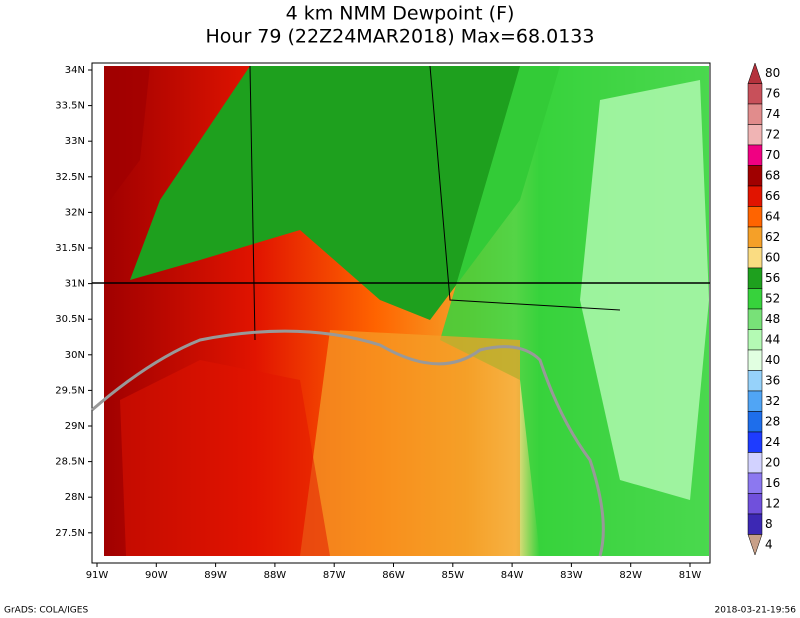 The width and height of the screenshot is (800, 618). Describe the element at coordinates (772, 503) in the screenshot. I see `colorbar-label: 12` at that location.